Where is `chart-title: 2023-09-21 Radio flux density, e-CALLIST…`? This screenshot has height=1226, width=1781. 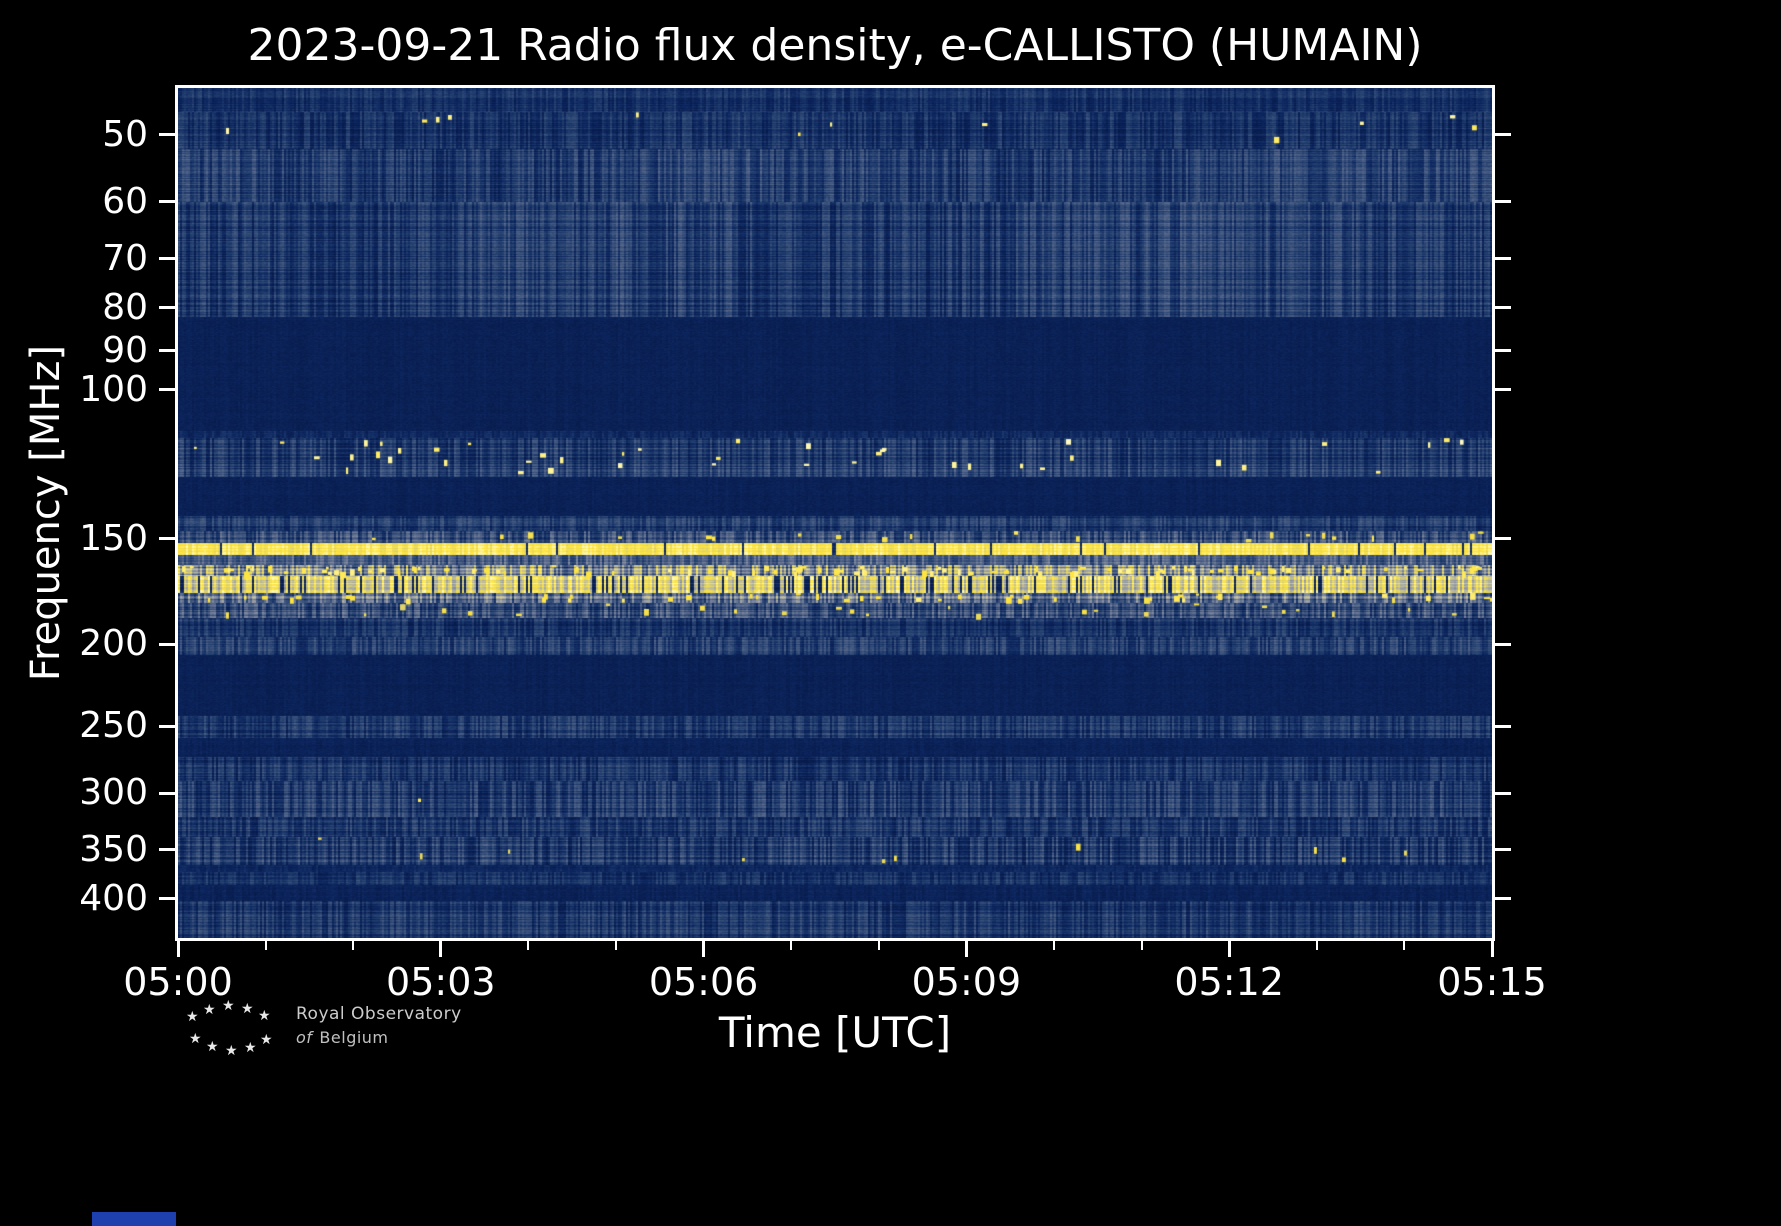
chart-title: 2023-09-21 Radio flux density, e-CALLIST… is located at coordinates (835, 45).